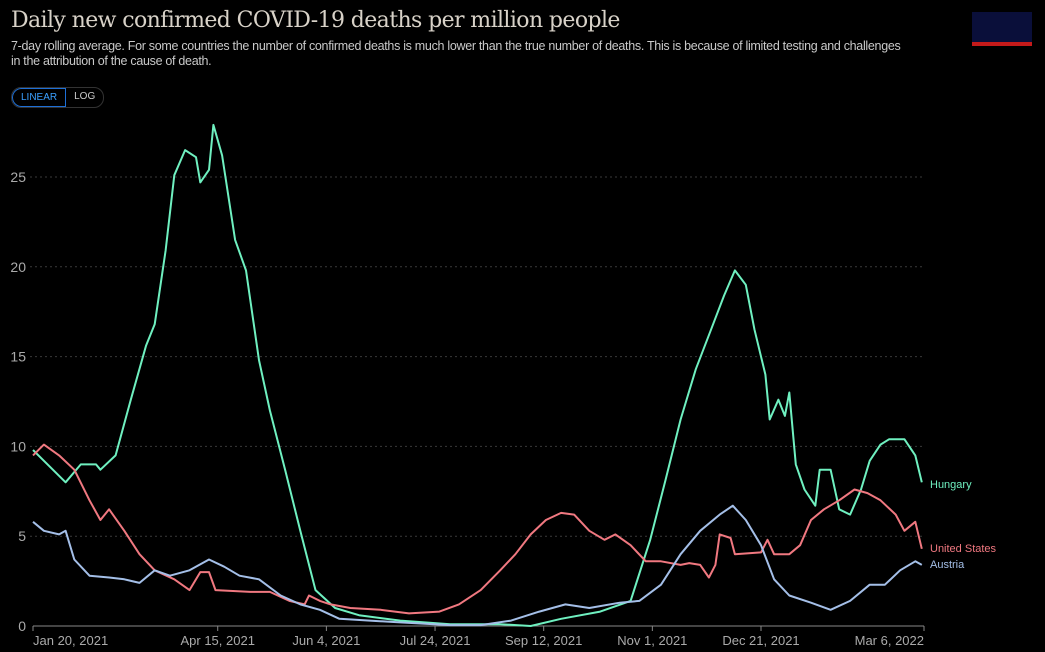 The image size is (1045, 652). What do you see at coordinates (18, 446) in the screenshot?
I see `y-tick-label: 10` at bounding box center [18, 446].